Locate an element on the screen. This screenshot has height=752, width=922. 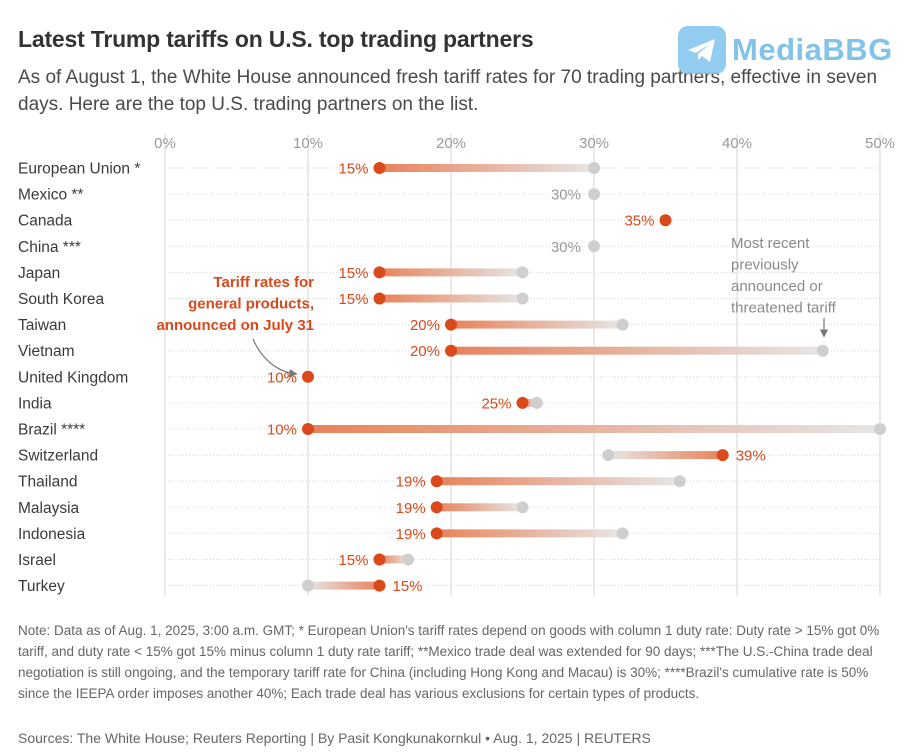
country-label: Brazil **** is located at coordinates (51, 430).